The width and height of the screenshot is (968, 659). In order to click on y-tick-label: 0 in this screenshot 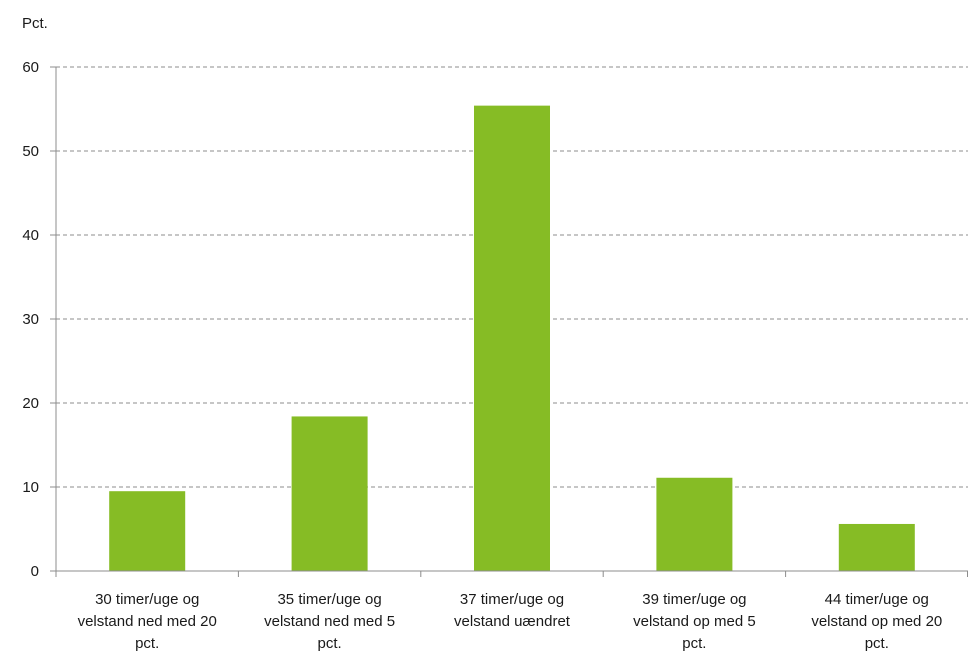, I will do `click(35, 571)`.